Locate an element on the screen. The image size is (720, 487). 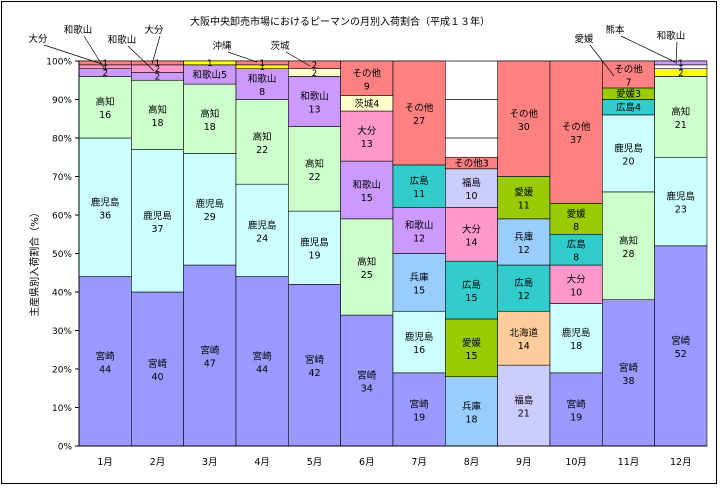
segment-inline-label: 和歌山5 is located at coordinates (210, 75).